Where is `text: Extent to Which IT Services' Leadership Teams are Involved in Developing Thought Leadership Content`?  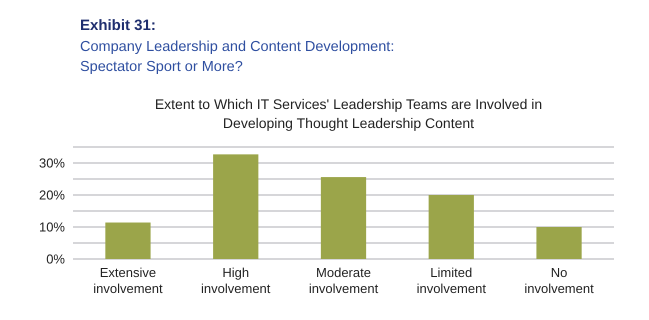
text: Extent to Which IT Services' Leadership Teams are Involved in Developing Thought Leadership Content is located at coordinates (348, 113).